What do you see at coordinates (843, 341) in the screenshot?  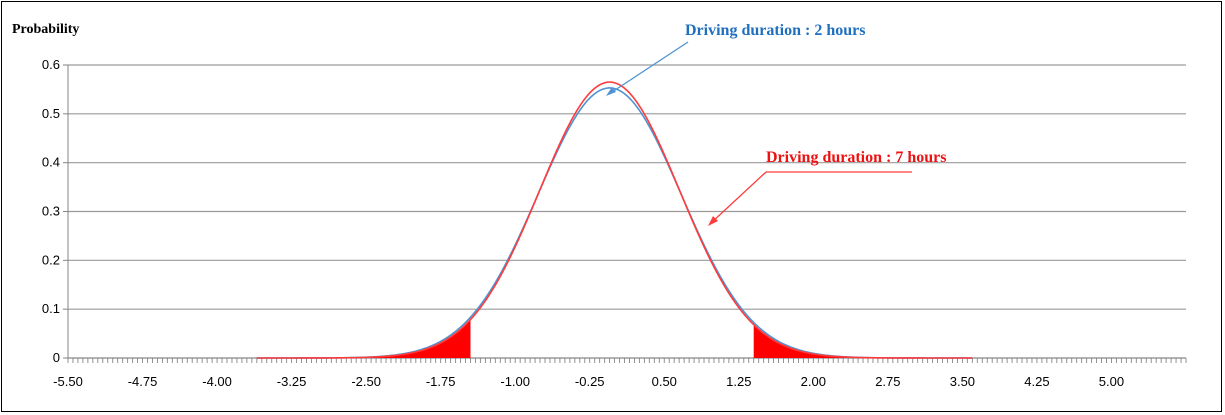 I see `right-tail-area` at bounding box center [843, 341].